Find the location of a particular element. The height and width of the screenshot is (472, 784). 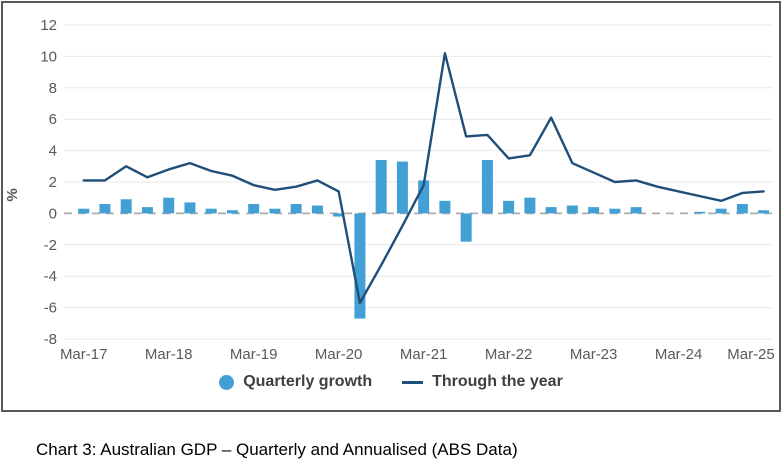

legend-item-quarterly-growth: Quarterly growth is located at coordinates (295, 382).